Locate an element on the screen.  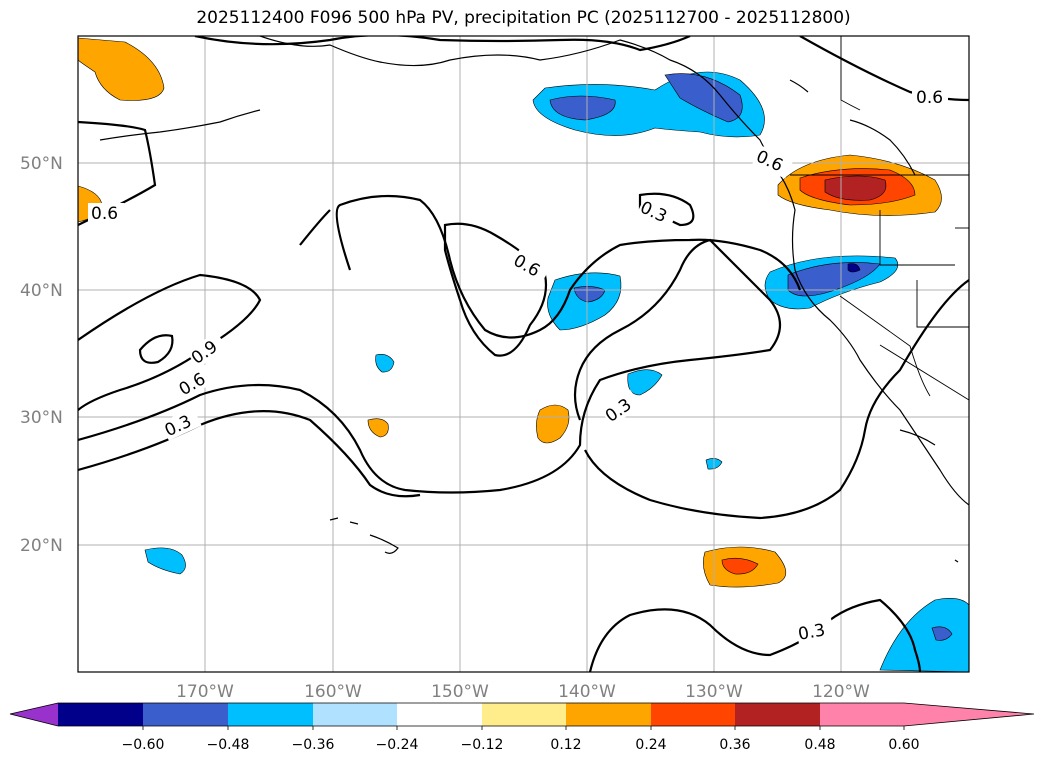
lat-tick: 40°N is located at coordinates (41, 291).